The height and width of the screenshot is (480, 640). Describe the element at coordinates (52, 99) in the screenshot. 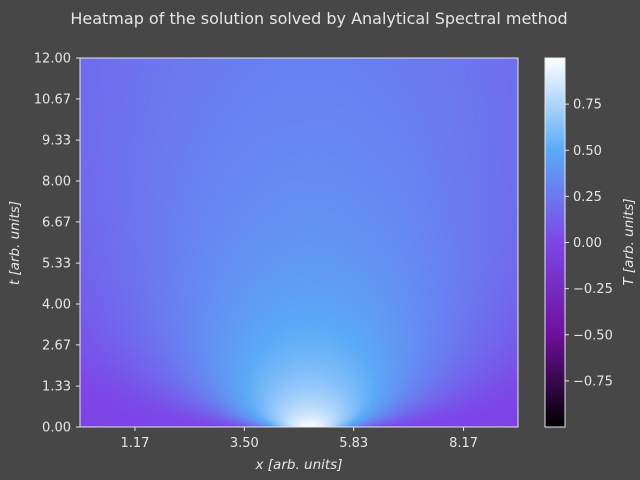

I see `y-tick-label: 10.67` at that location.